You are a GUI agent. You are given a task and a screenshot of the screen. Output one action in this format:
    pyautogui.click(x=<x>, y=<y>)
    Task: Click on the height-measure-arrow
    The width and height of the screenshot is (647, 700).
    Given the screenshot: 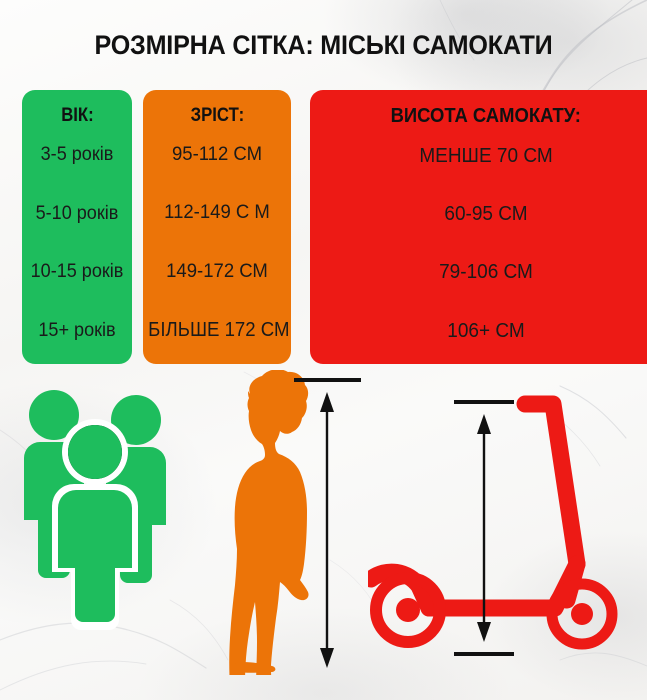 What is the action you would take?
    pyautogui.click(x=327, y=530)
    